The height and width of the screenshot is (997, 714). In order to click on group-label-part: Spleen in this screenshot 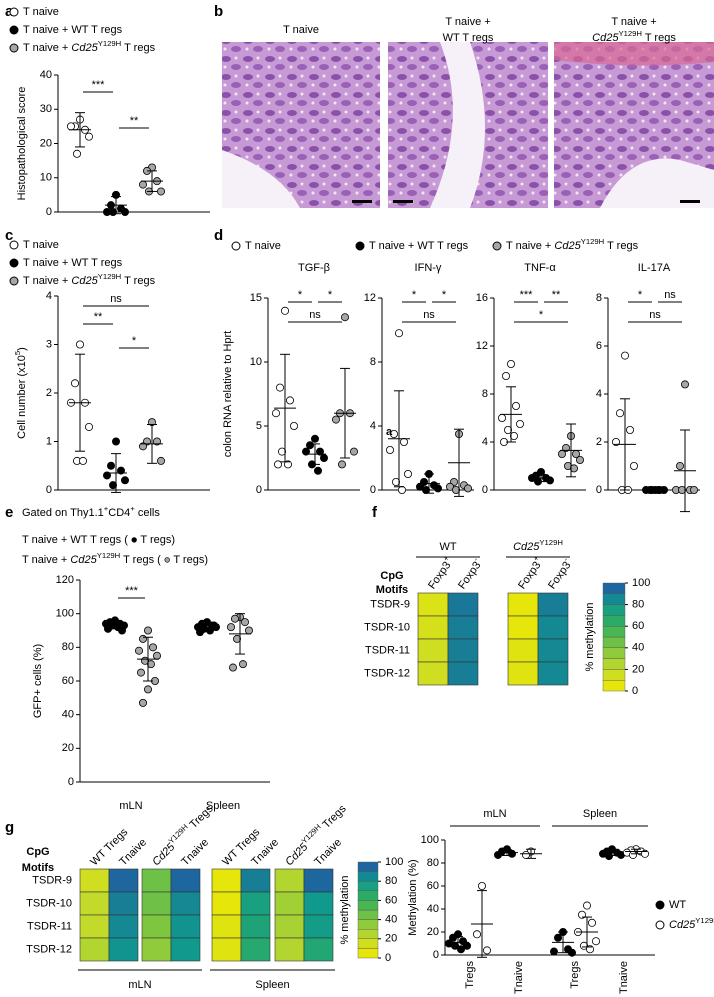, I will do `click(272, 985)`.